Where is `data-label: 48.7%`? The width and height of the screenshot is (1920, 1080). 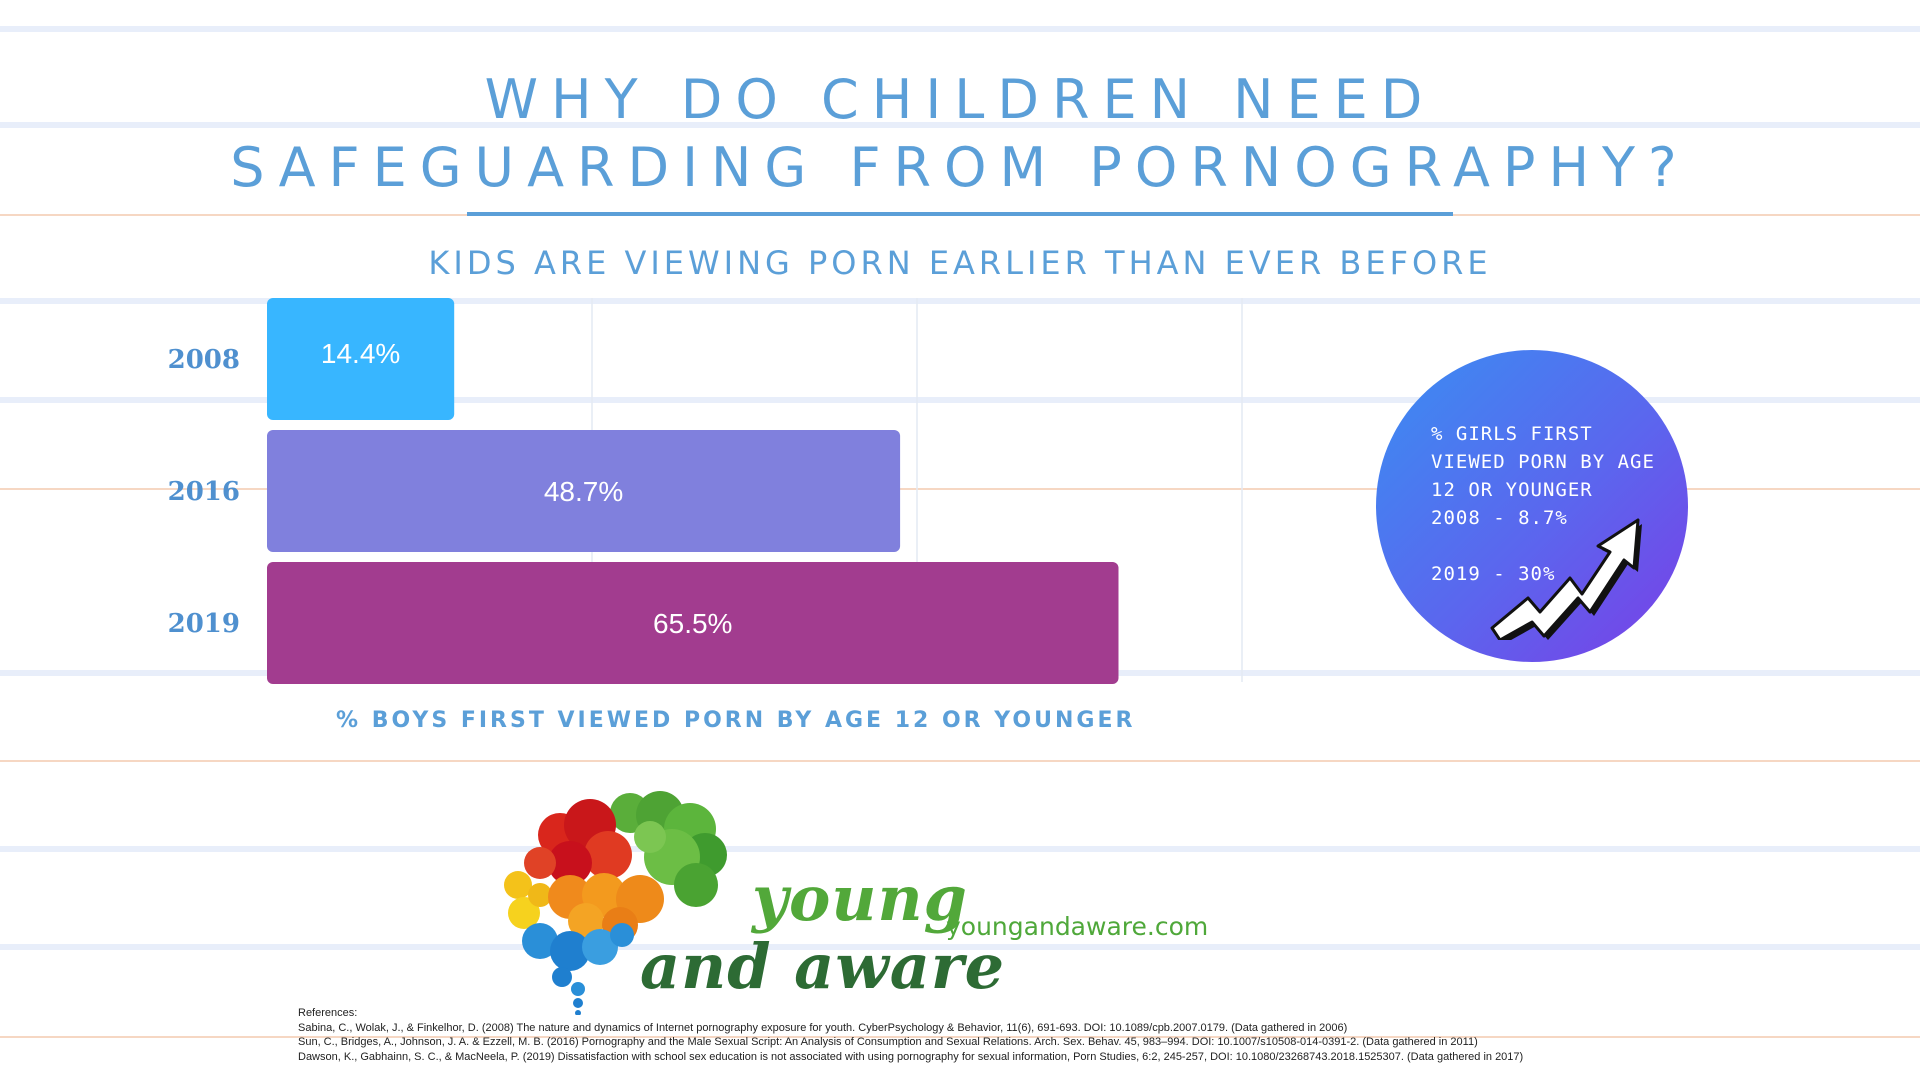 data-label: 48.7% is located at coordinates (583, 491).